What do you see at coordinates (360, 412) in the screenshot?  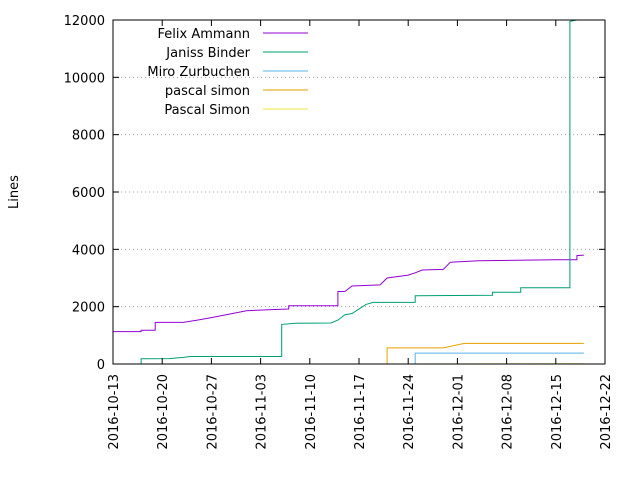 I see `x-tick-label: 2016-11-17` at bounding box center [360, 412].